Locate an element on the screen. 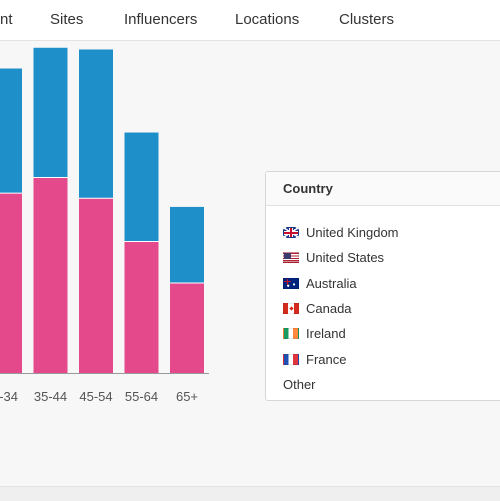 The image size is (500, 501). uk-flag-icon is located at coordinates (291, 233).